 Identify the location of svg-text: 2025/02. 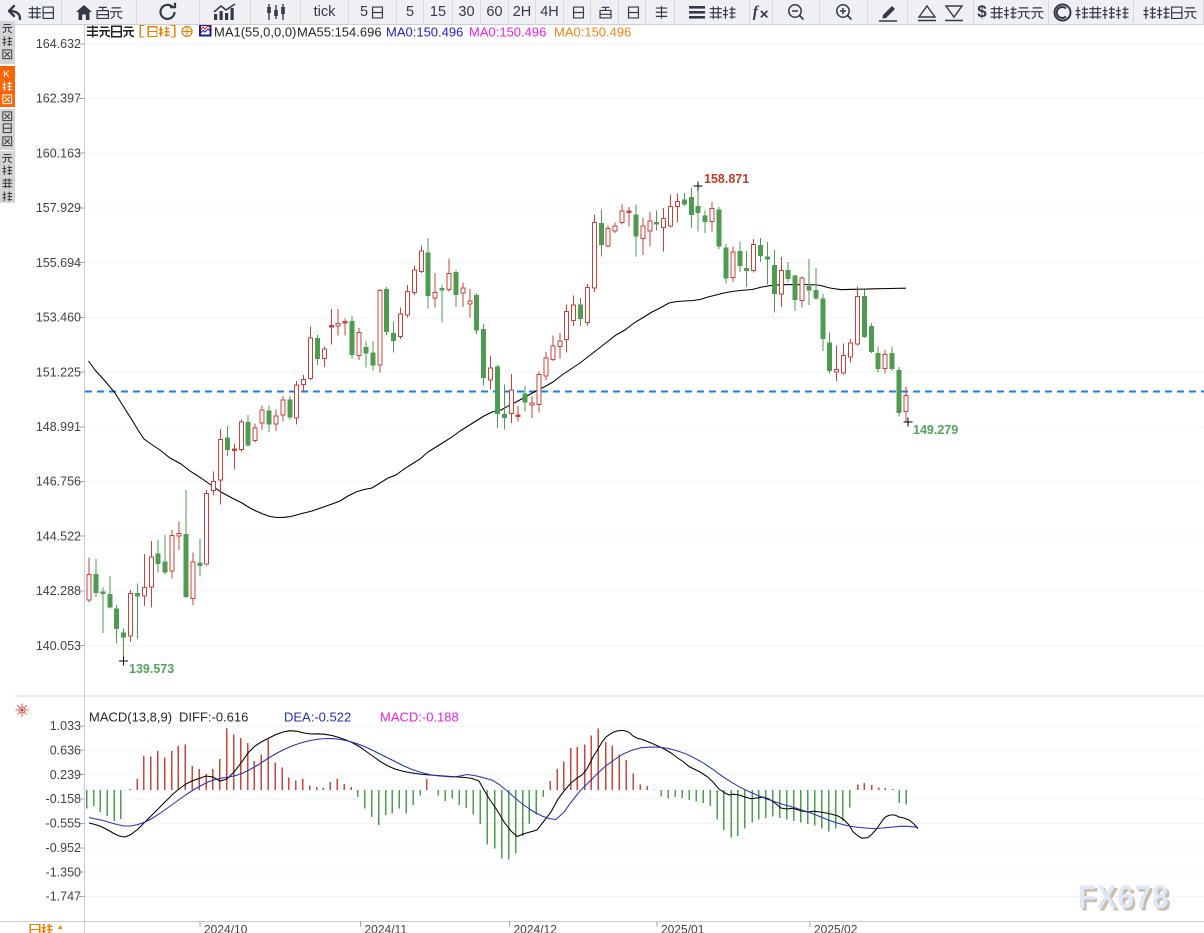
(836, 928).